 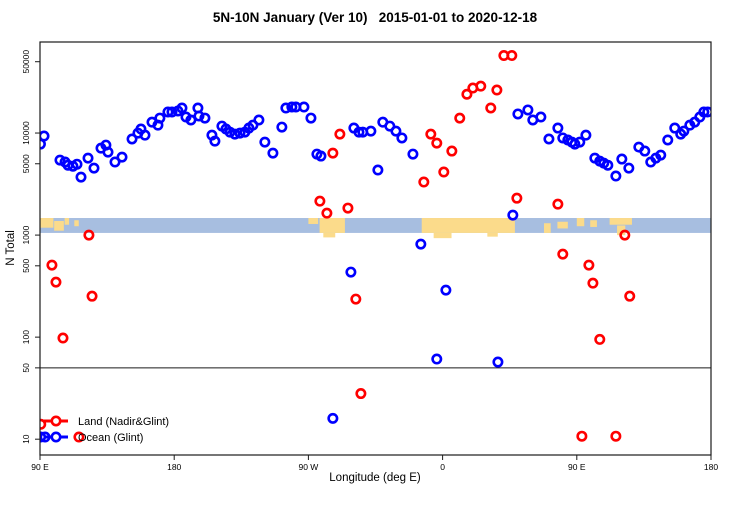 I want to click on y-tick-label: 5000, so click(x=26, y=163).